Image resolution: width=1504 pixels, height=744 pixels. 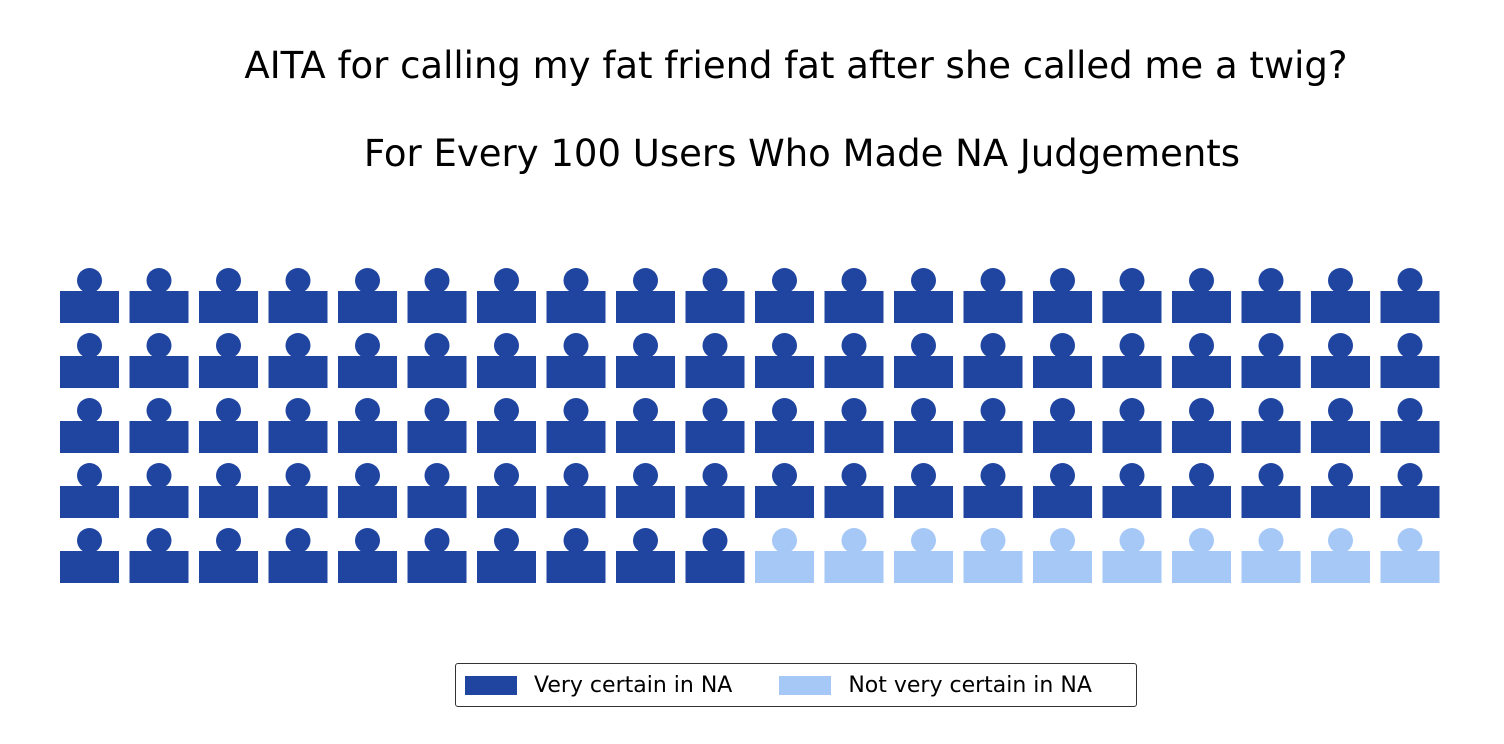 What do you see at coordinates (633, 685) in the screenshot?
I see `legend-label-very-certain: Very certain in NA` at bounding box center [633, 685].